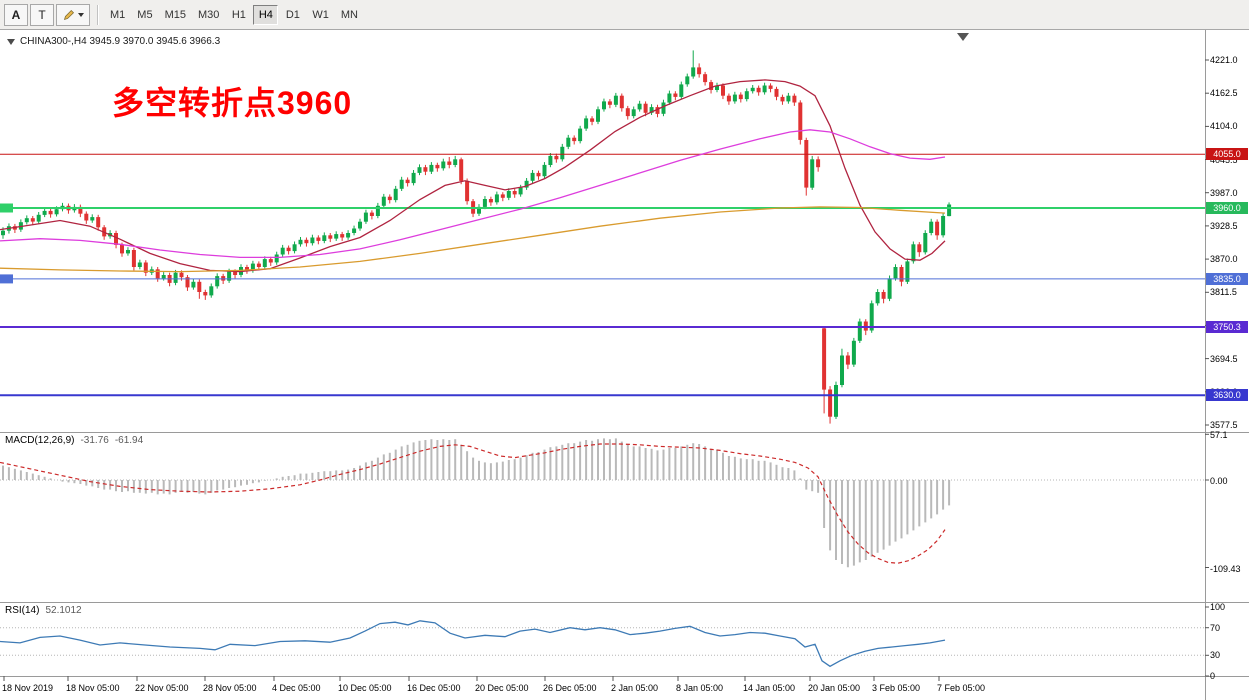  What do you see at coordinates (1224, 93) in the screenshot?
I see `price-tick-label: 4162.5` at bounding box center [1224, 93].